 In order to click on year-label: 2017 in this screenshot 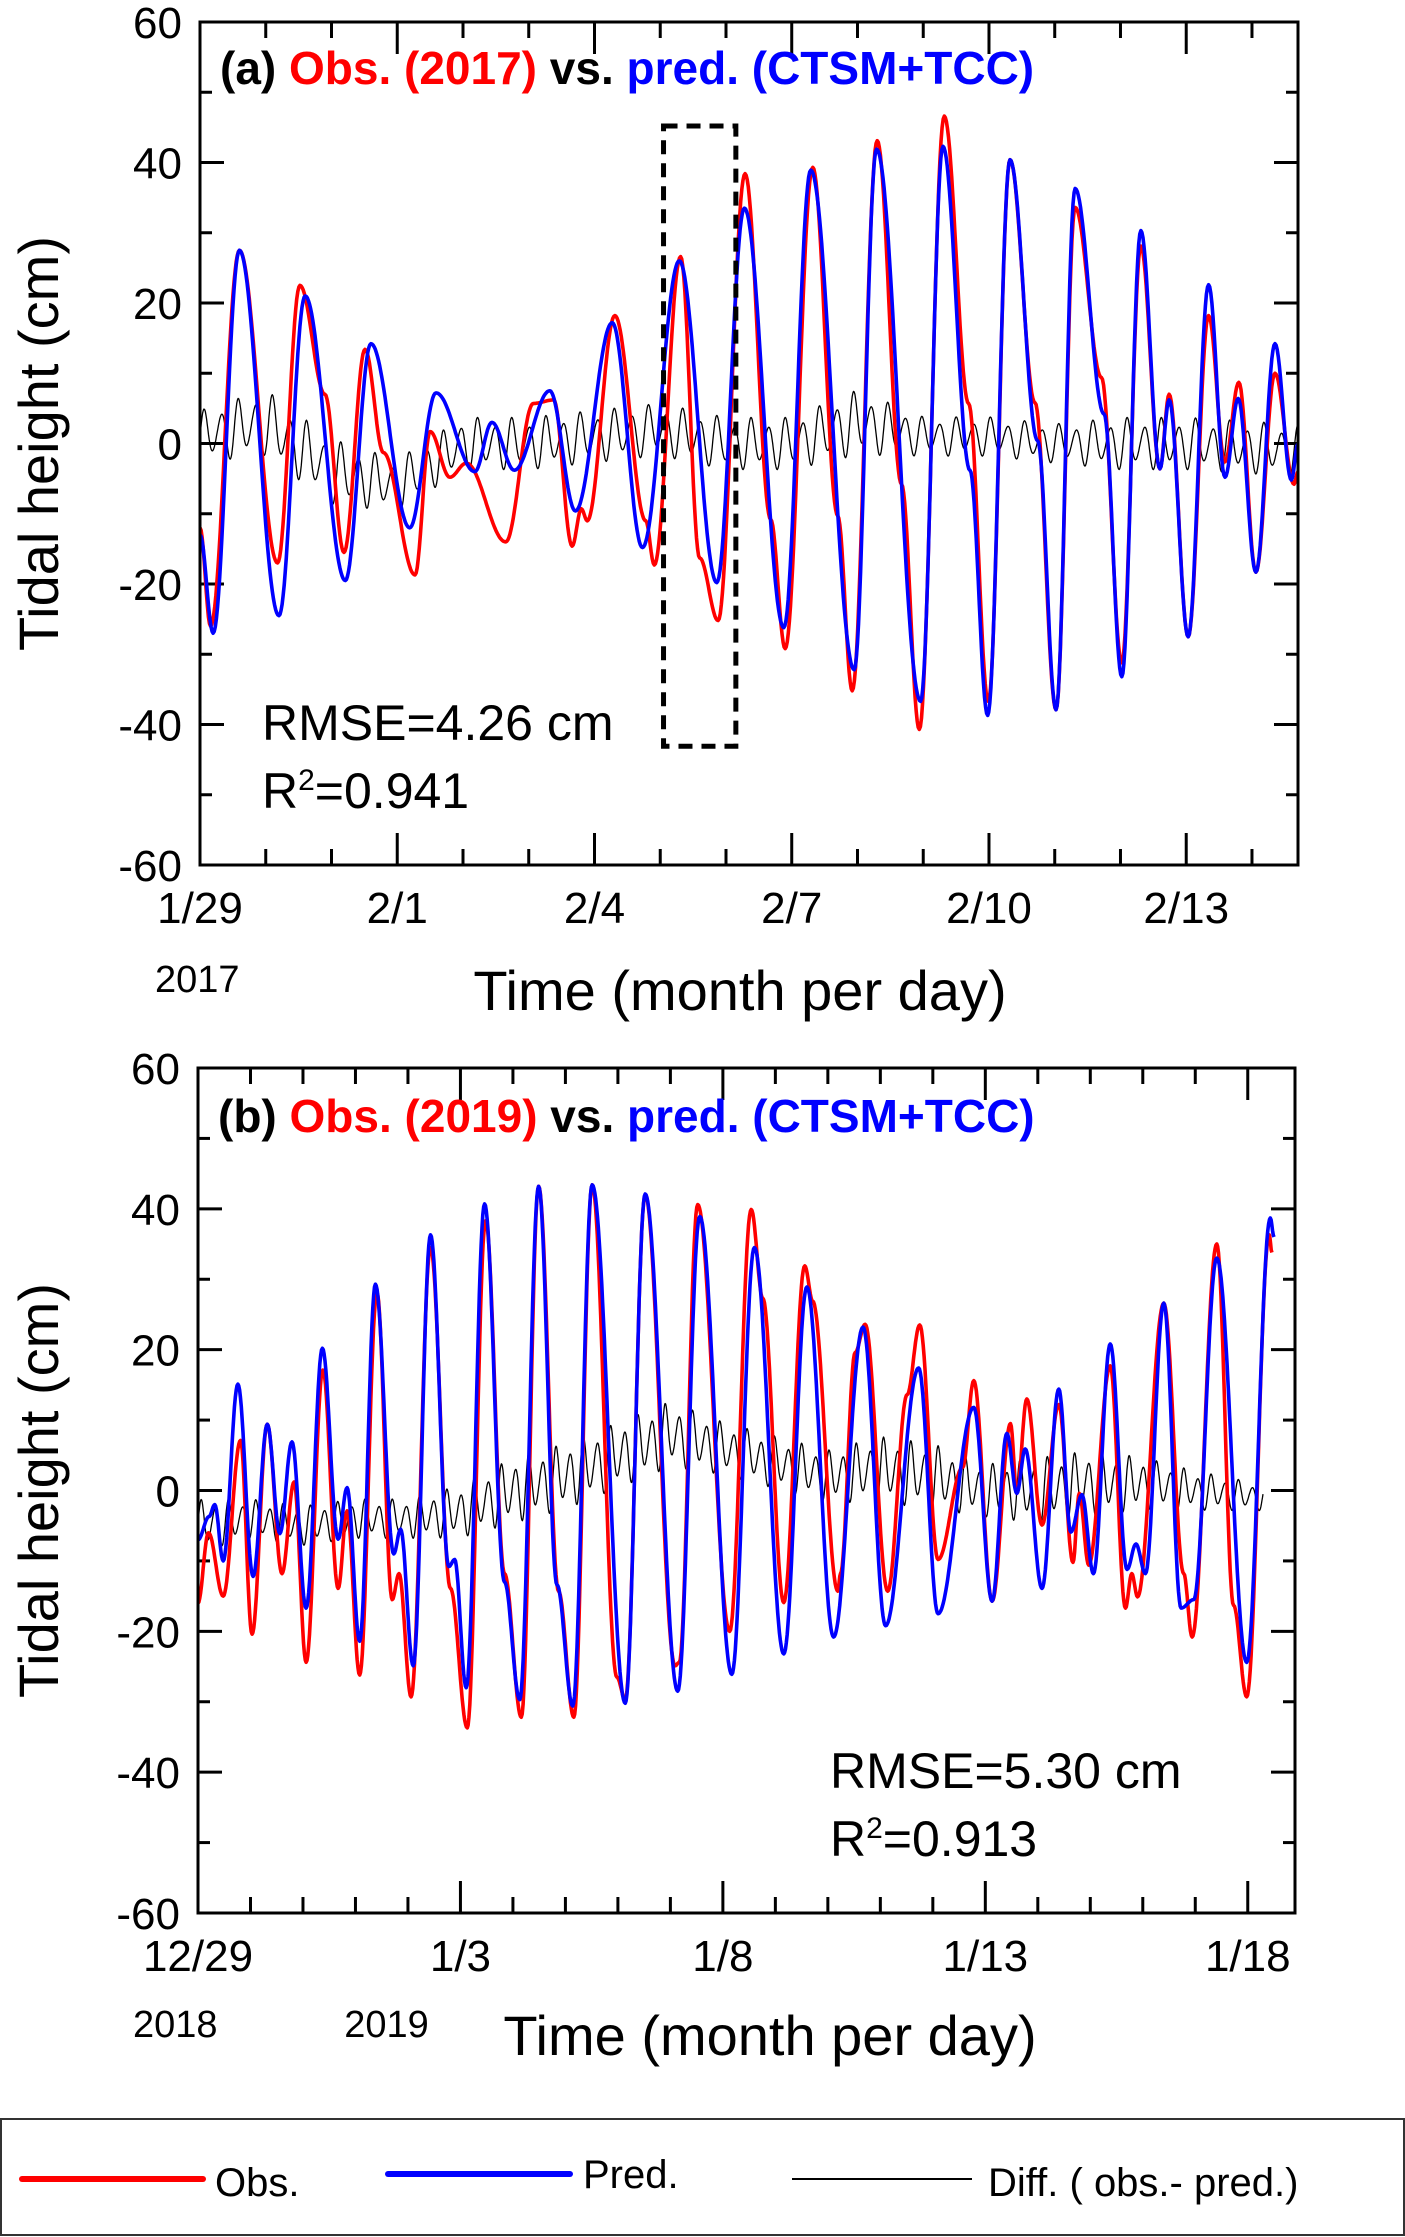, I will do `click(197, 980)`.